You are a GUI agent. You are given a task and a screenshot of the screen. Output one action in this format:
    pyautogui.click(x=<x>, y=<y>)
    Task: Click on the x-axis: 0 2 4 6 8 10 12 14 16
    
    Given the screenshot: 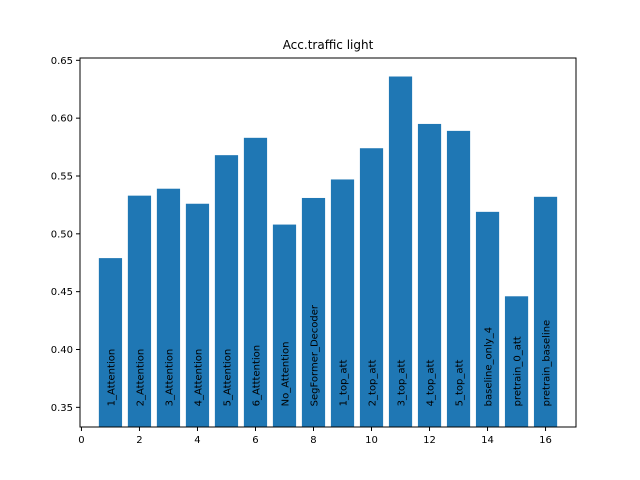 What is the action you would take?
    pyautogui.click(x=315, y=436)
    